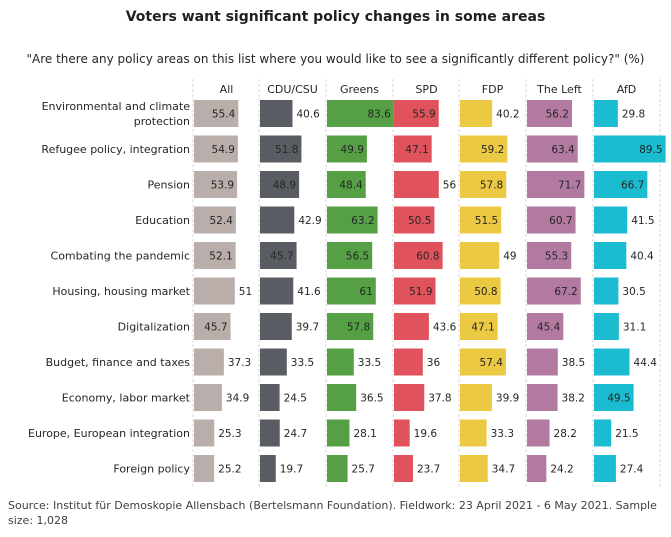  I want to click on bar-the-left-europe-european-integration, so click(538, 433).